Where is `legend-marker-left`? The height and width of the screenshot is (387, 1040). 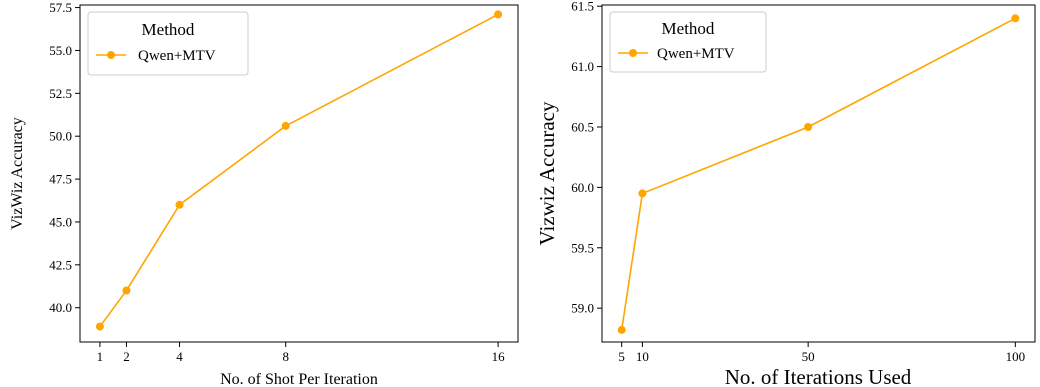
legend-marker-left is located at coordinates (111, 55).